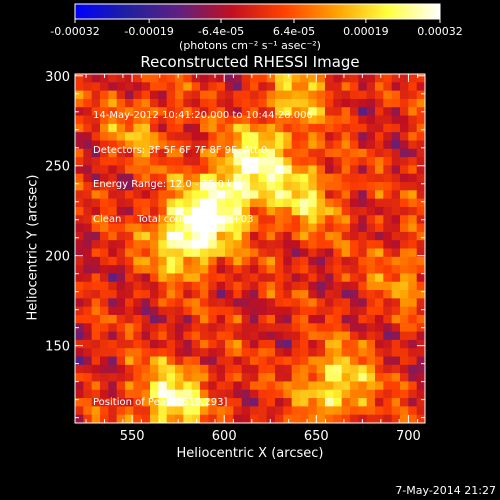 The image size is (500, 500). What do you see at coordinates (250, 453) in the screenshot?
I see `x-axis-label: Heliocentric X (arcsec)` at bounding box center [250, 453].